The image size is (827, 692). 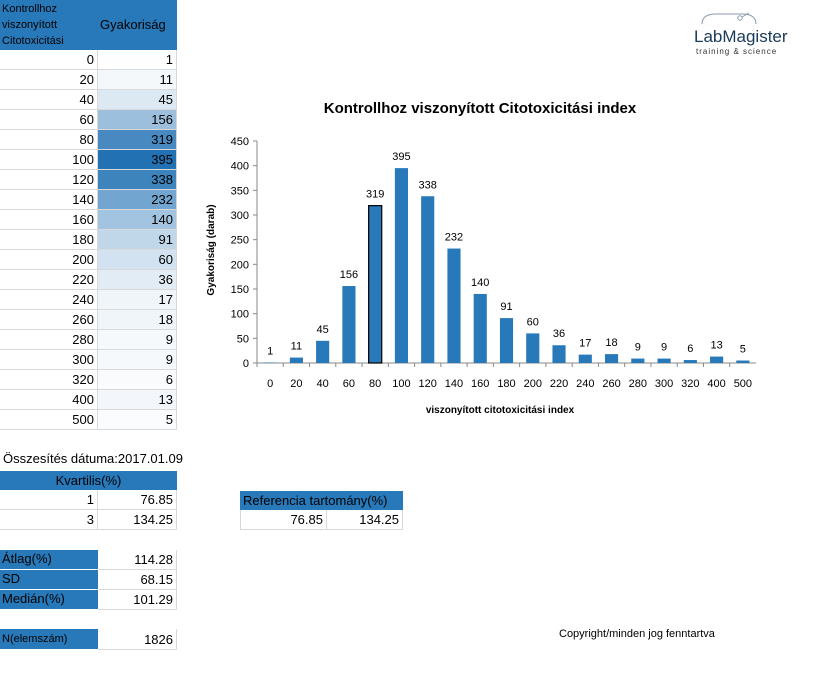 What do you see at coordinates (137, 360) in the screenshot?
I see `freq-row-count: 9` at bounding box center [137, 360].